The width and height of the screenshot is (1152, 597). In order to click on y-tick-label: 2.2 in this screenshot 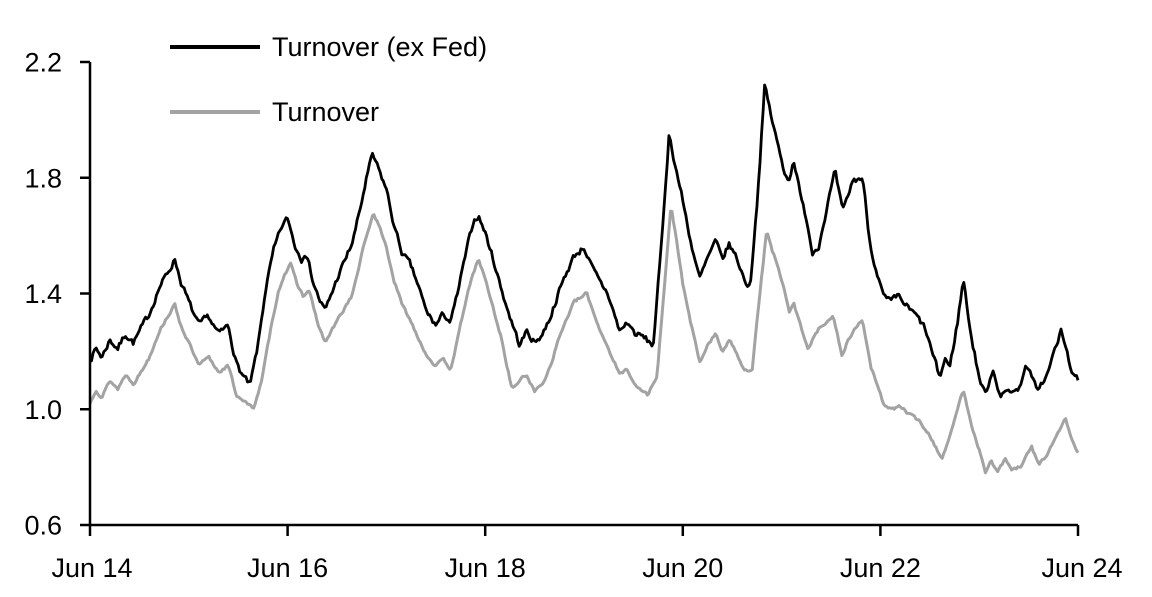, I will do `click(43, 63)`.